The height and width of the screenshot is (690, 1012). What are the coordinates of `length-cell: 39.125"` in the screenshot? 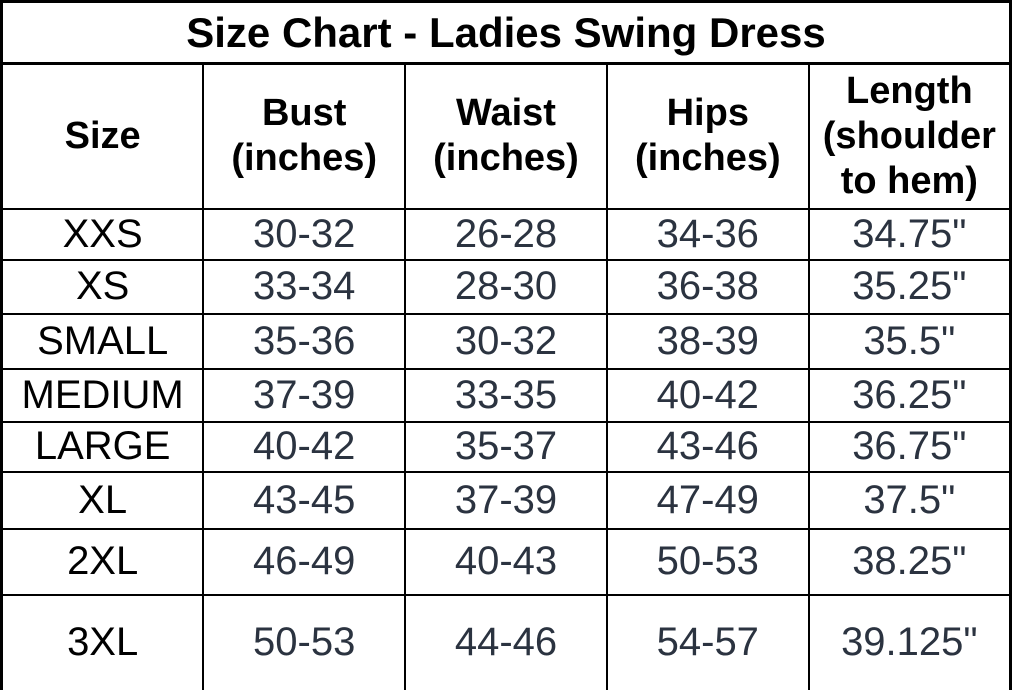 It's located at (909, 641).